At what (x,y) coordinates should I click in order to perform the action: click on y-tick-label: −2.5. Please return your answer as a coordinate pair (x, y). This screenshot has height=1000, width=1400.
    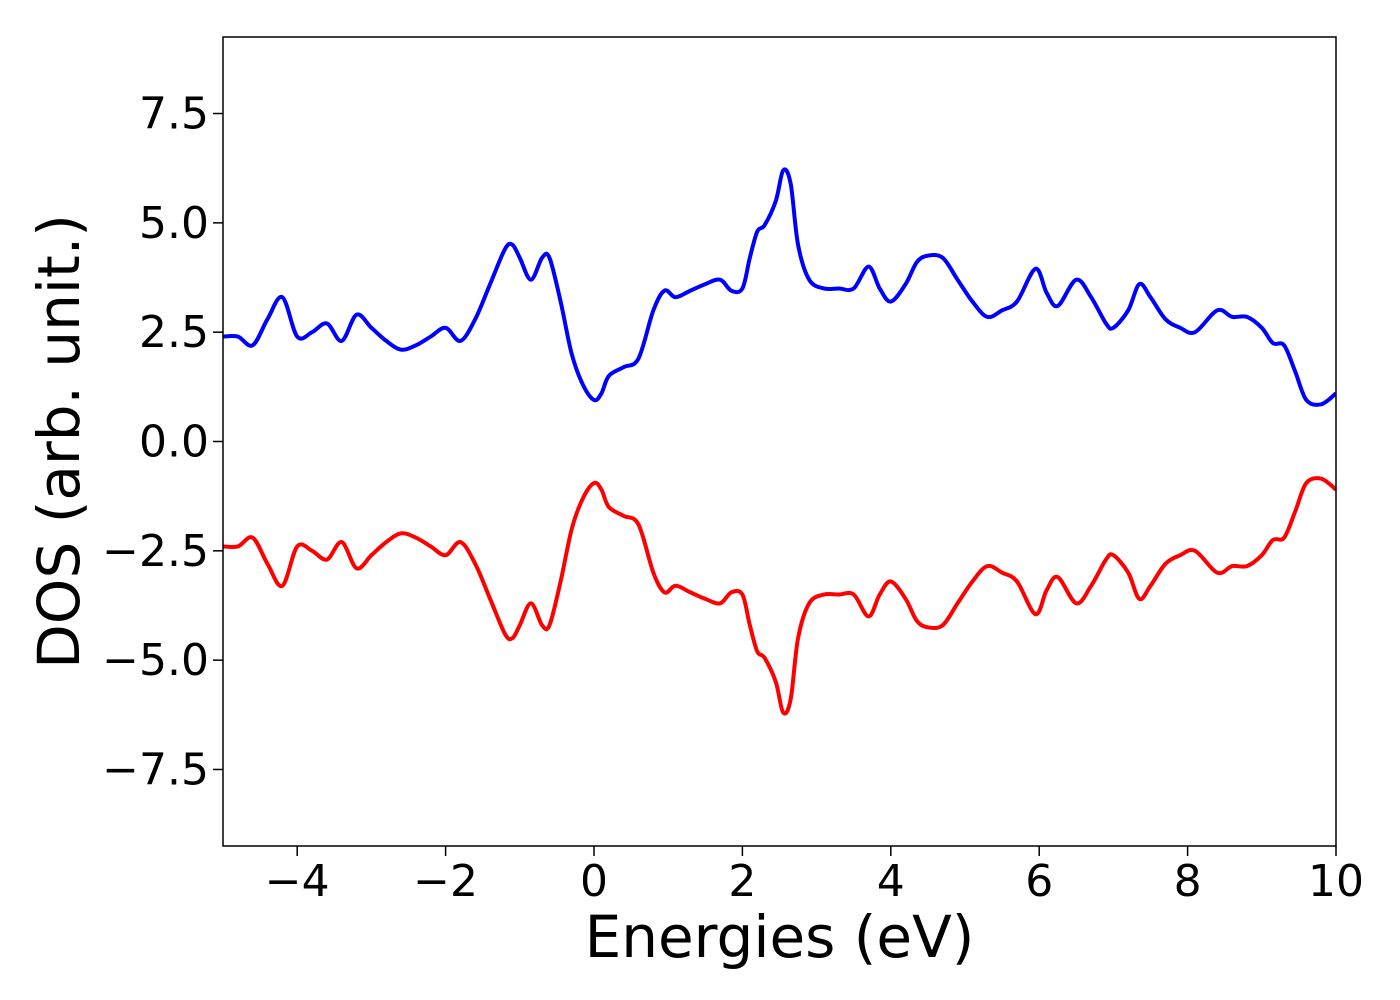
    Looking at the image, I should click on (155, 551).